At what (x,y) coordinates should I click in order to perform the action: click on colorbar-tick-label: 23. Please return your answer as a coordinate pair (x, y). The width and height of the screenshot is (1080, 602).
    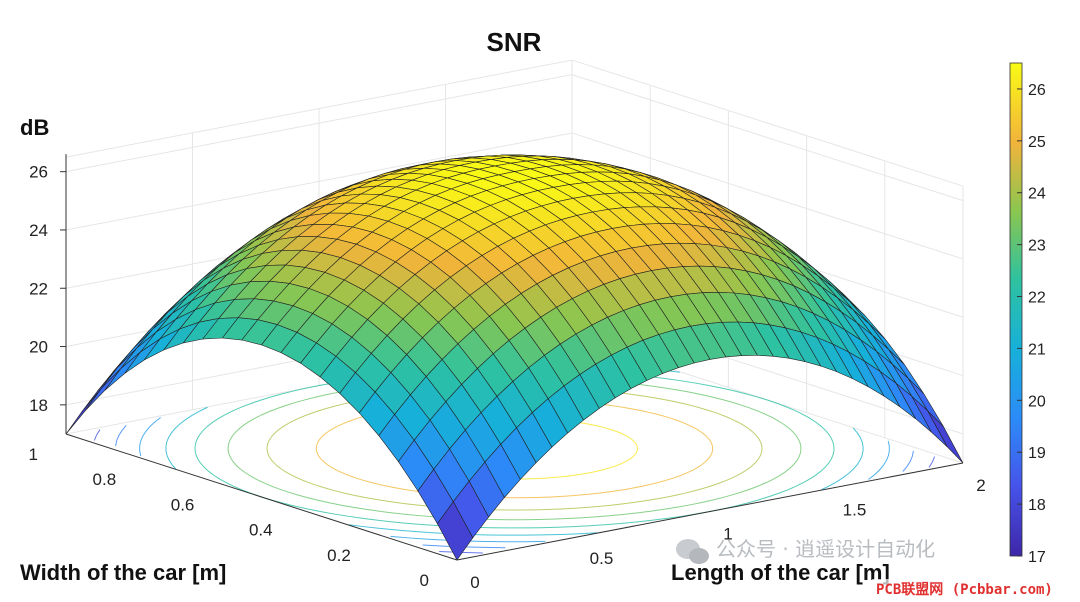
    Looking at the image, I should click on (1037, 246).